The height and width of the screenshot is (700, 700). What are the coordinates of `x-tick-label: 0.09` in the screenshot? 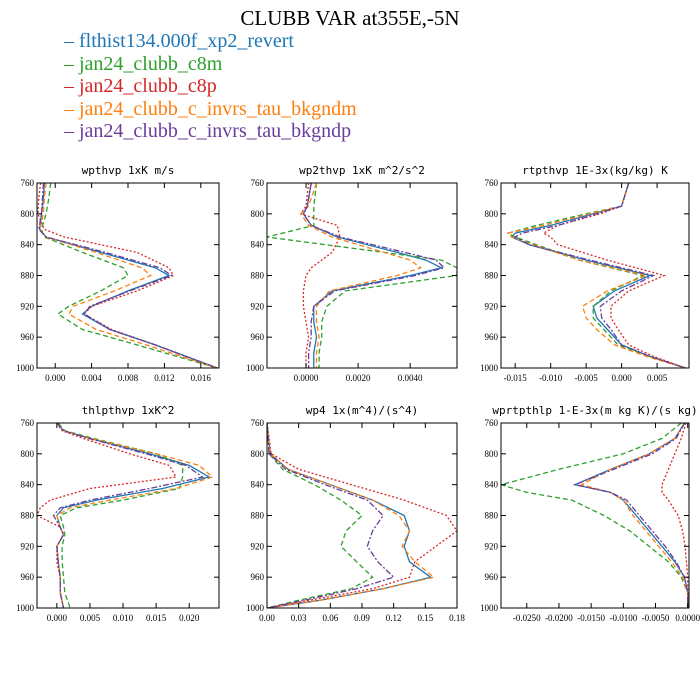 It's located at (362, 618).